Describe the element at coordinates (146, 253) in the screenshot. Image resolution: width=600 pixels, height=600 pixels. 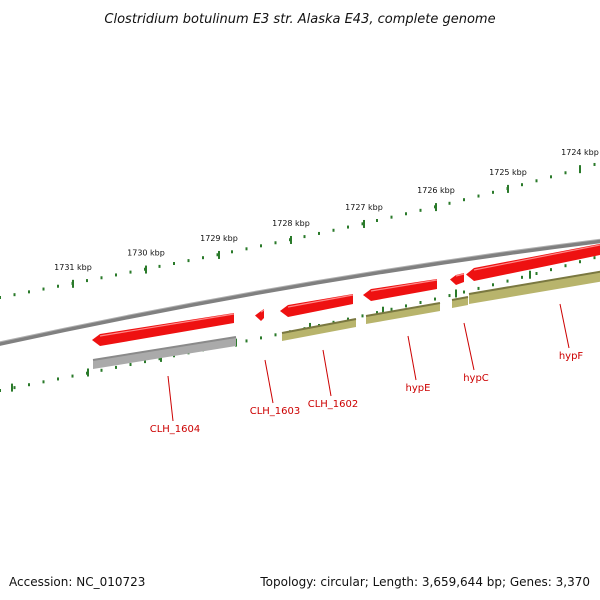
I see `scale-label: 1730 kbp` at that location.